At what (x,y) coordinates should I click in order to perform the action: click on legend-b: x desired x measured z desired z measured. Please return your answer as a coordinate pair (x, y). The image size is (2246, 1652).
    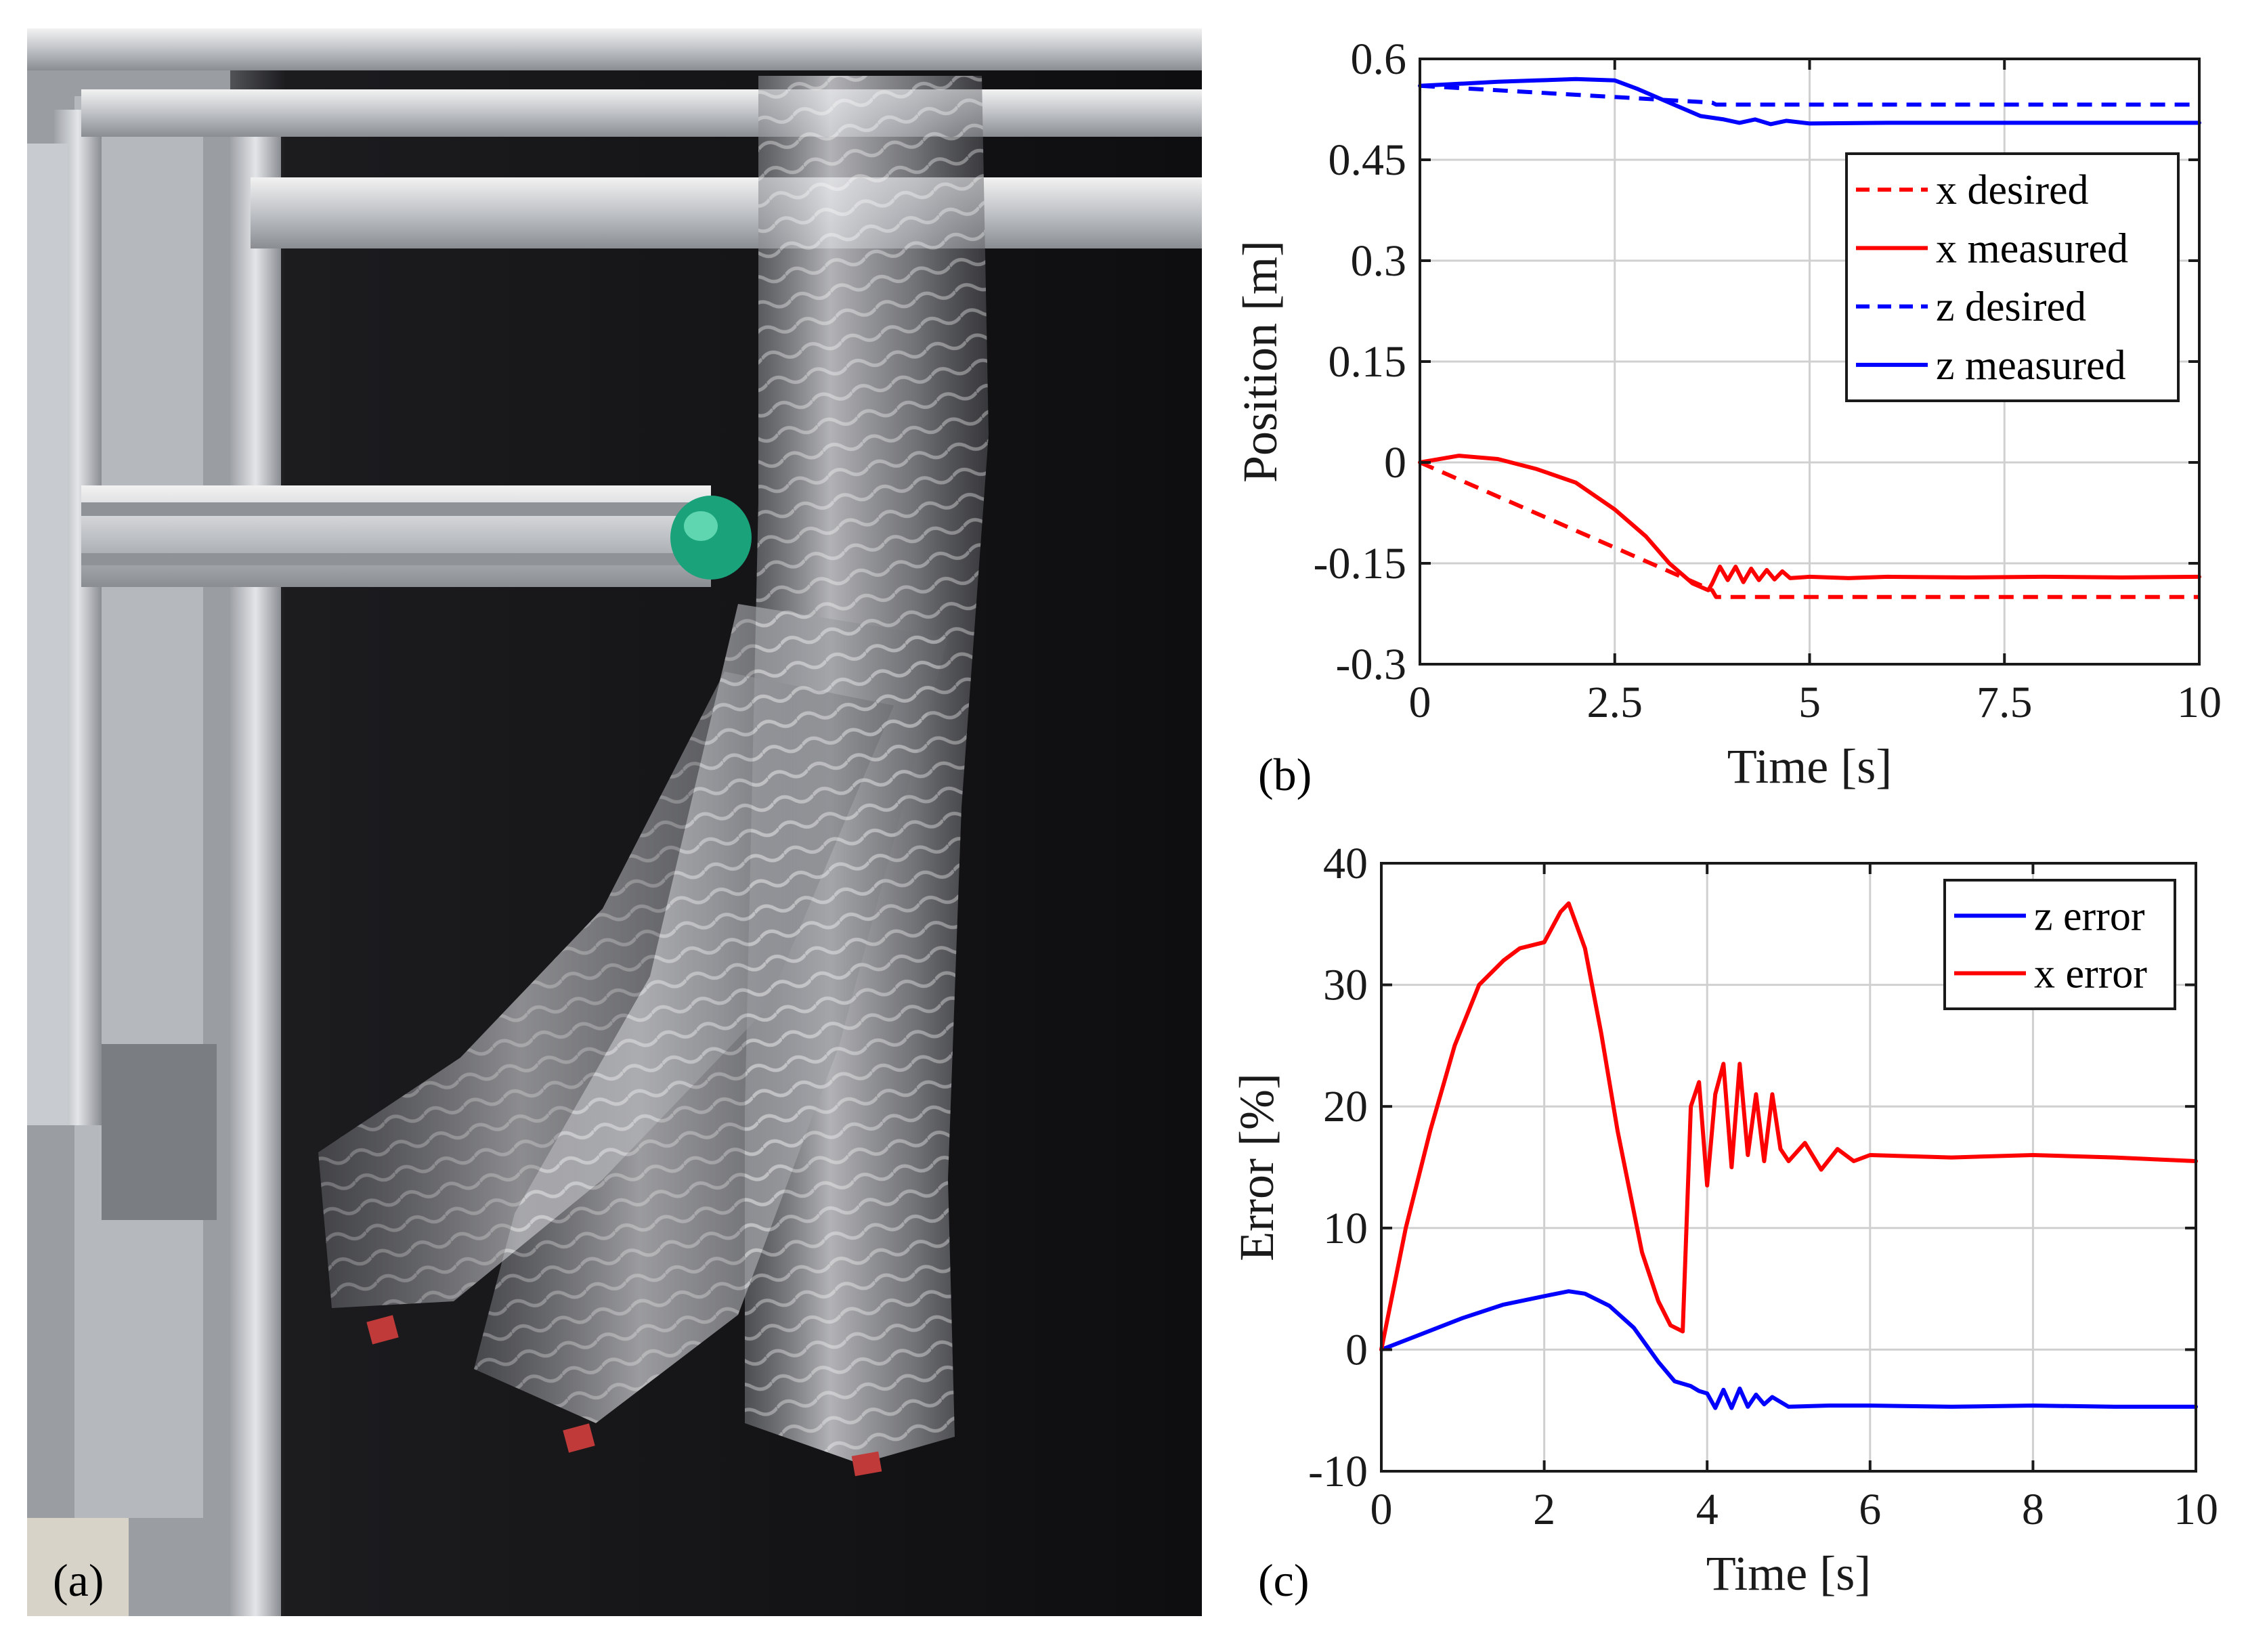
    Looking at the image, I should click on (2013, 277).